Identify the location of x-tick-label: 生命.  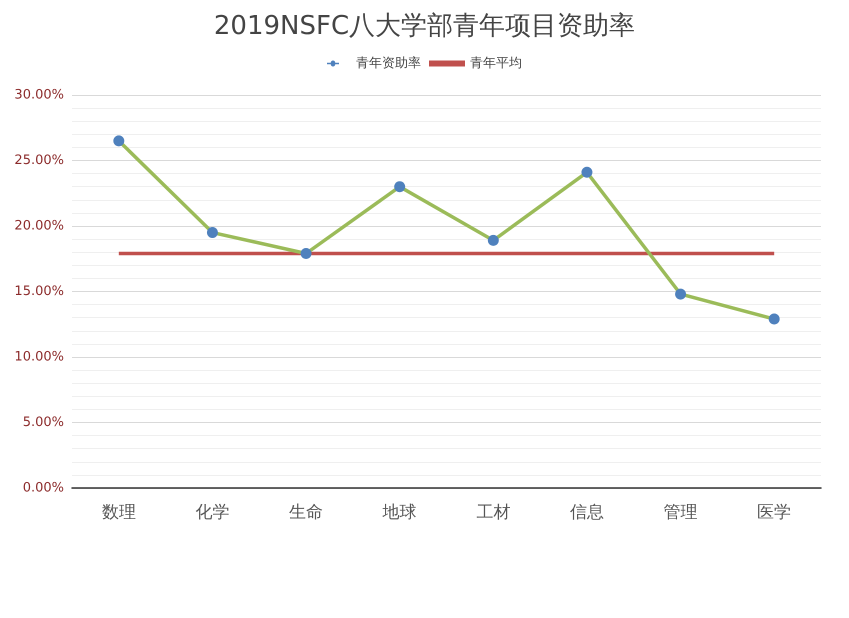
(306, 512).